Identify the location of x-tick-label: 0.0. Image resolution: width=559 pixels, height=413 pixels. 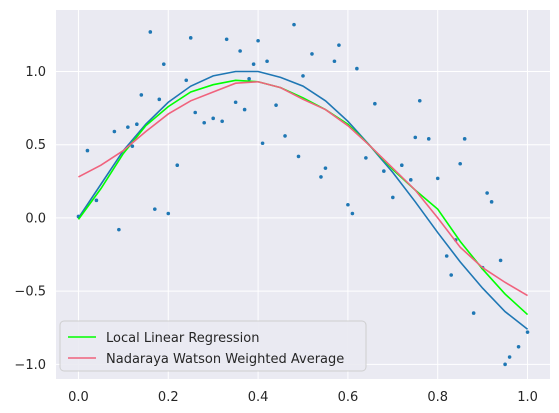
(78, 397).